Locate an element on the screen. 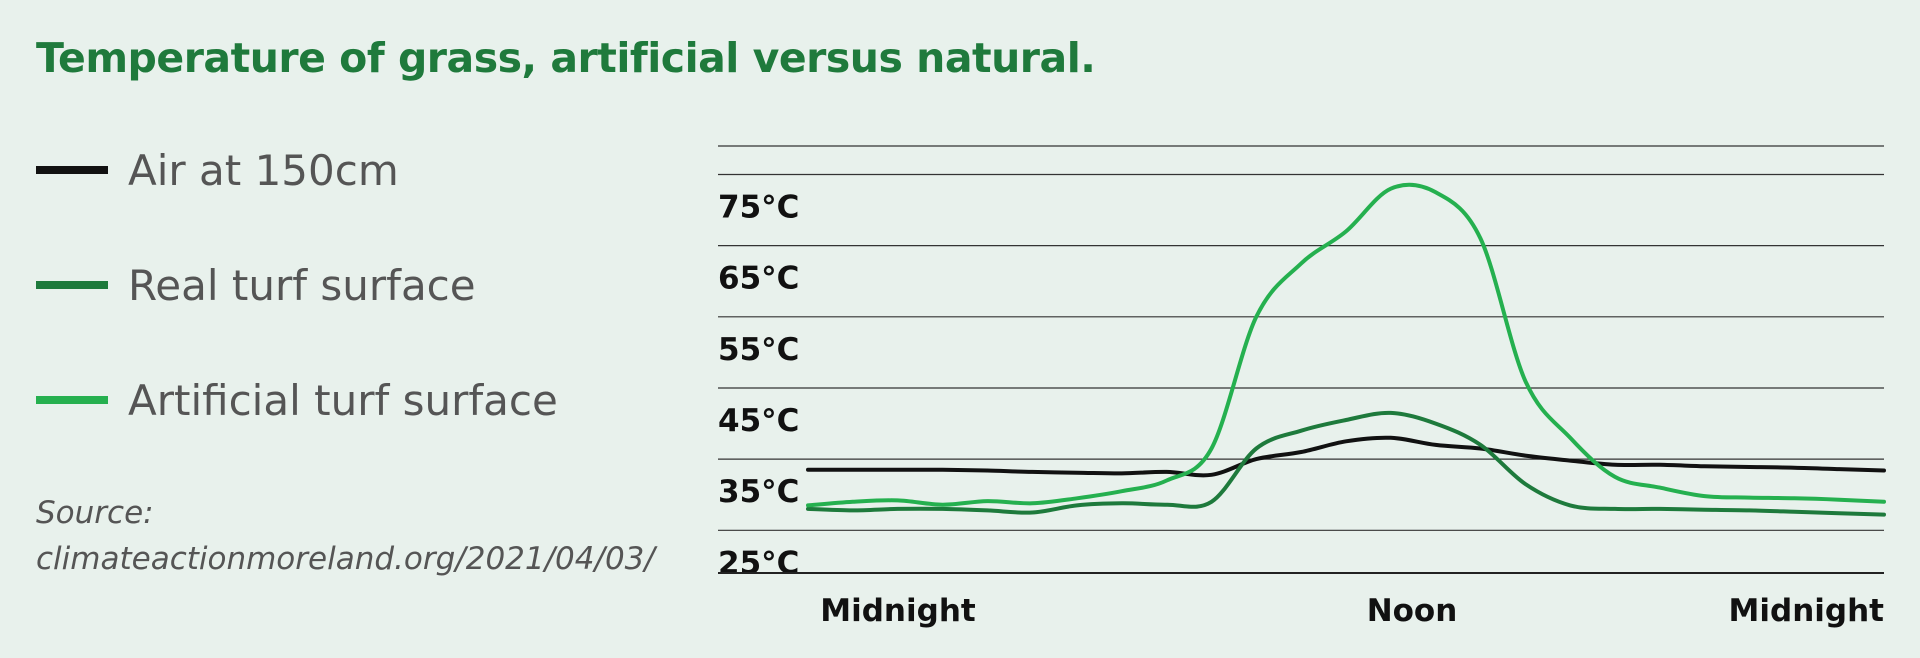 The width and height of the screenshot is (1920, 658). x-tick-label-0: Midnight is located at coordinates (898, 611).